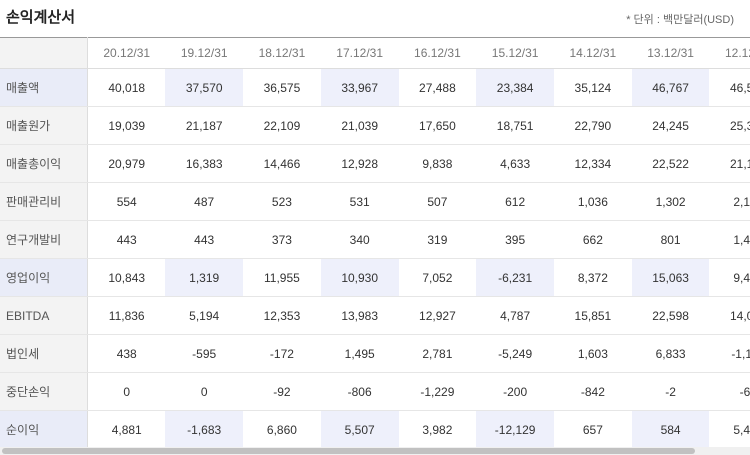  What do you see at coordinates (670, 315) in the screenshot?
I see `table-cell: 22,598` at bounding box center [670, 315].